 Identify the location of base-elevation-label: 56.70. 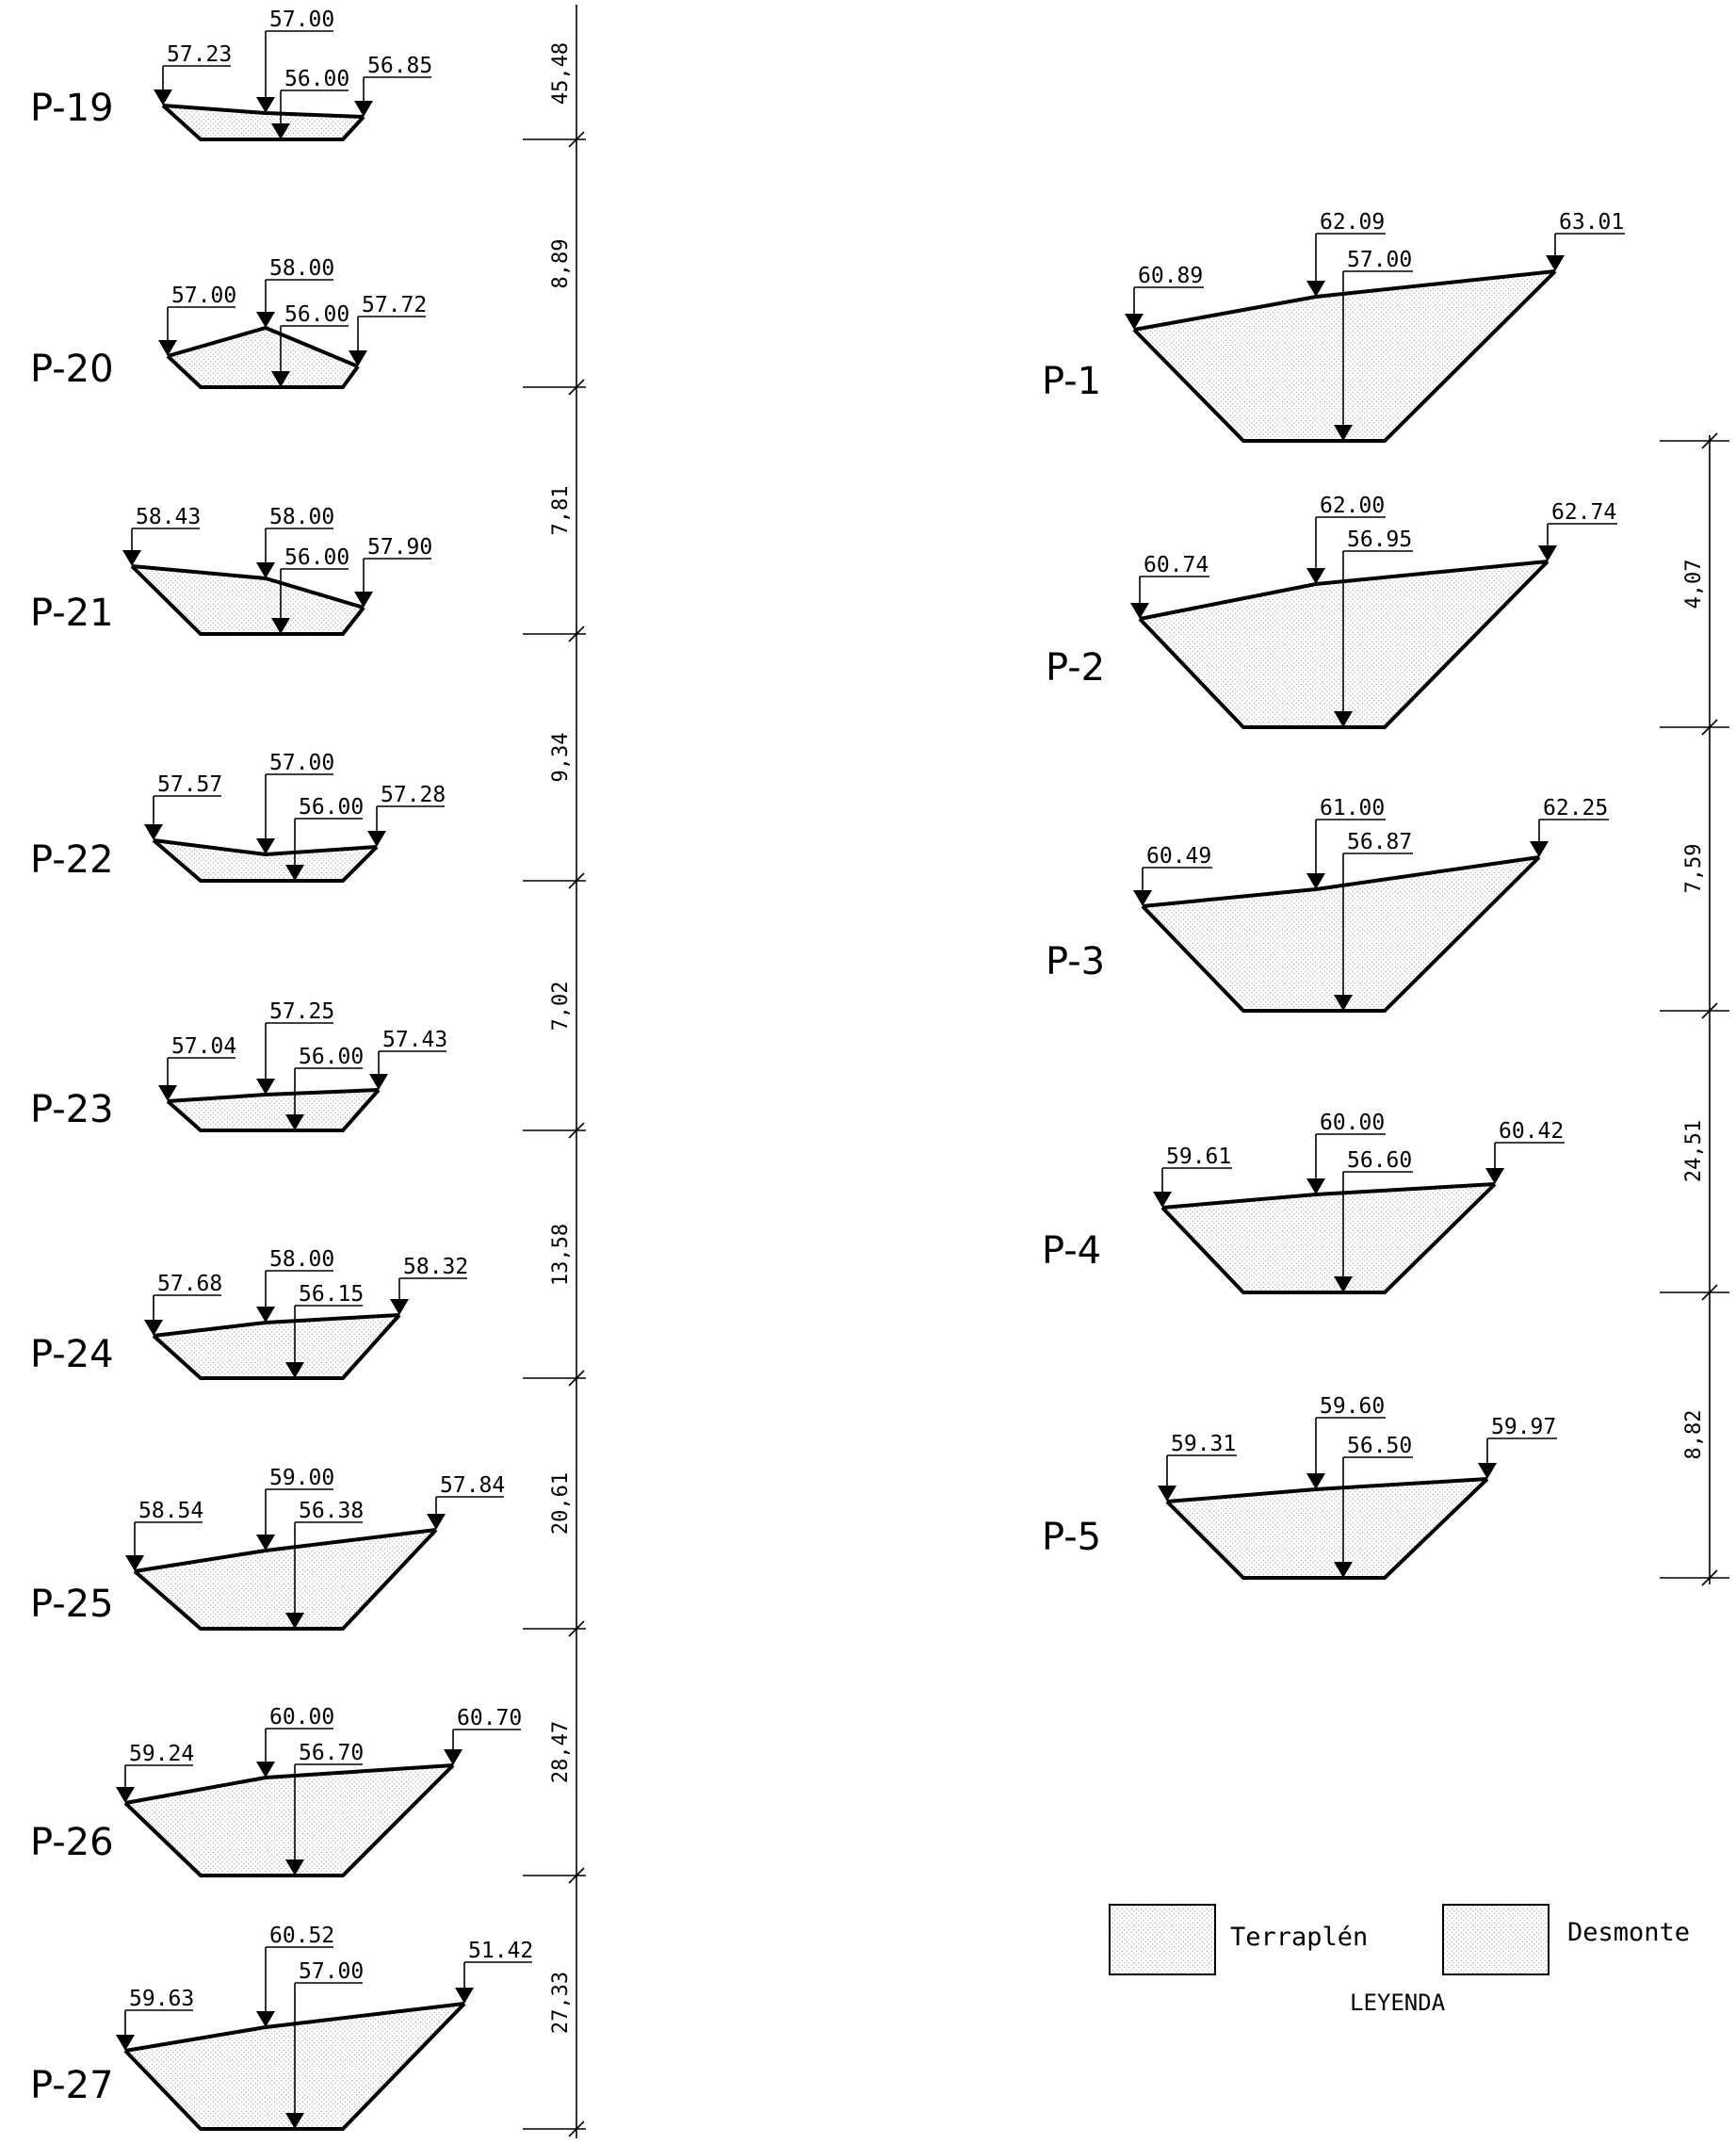
(331, 1753).